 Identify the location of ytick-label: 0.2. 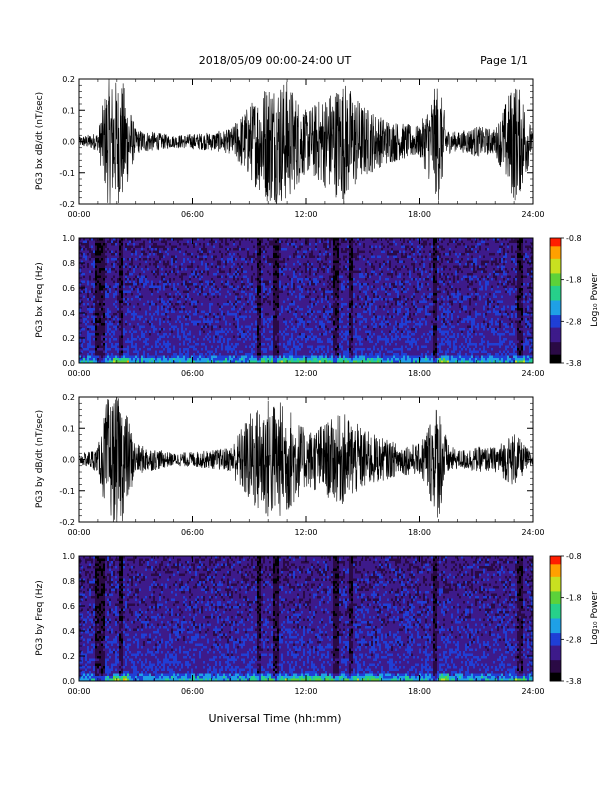
(68, 79).